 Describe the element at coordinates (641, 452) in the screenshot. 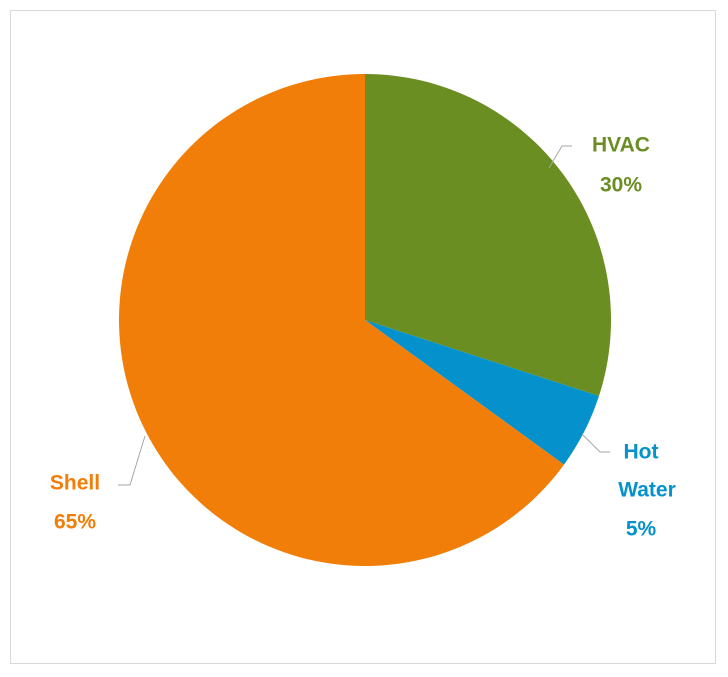

I see `data-label-name-hot-water: Hot` at that location.